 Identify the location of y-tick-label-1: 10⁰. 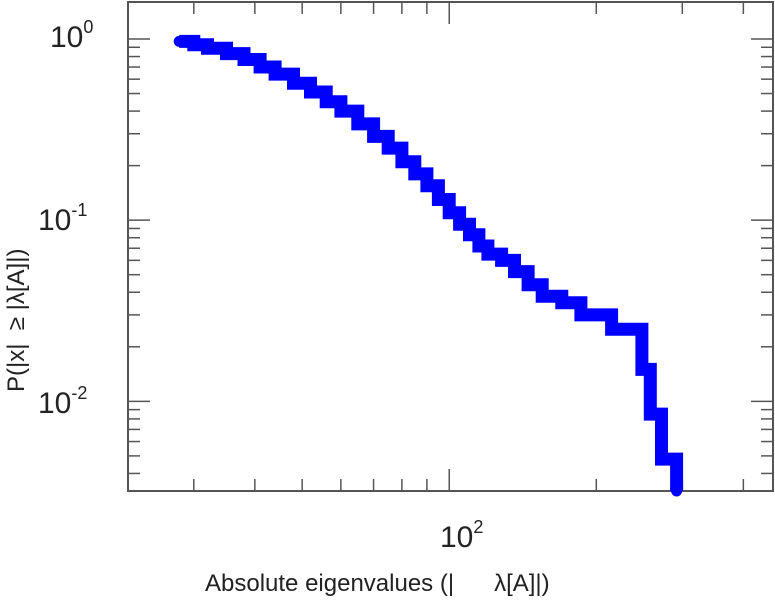
(71, 35).